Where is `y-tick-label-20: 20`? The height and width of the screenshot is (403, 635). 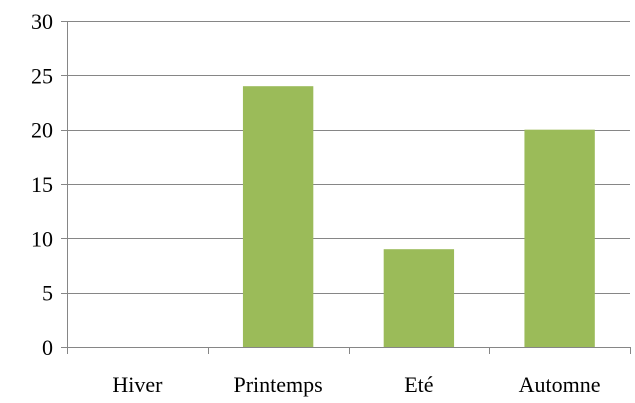
y-tick-label-20: 20 is located at coordinates (42, 130).